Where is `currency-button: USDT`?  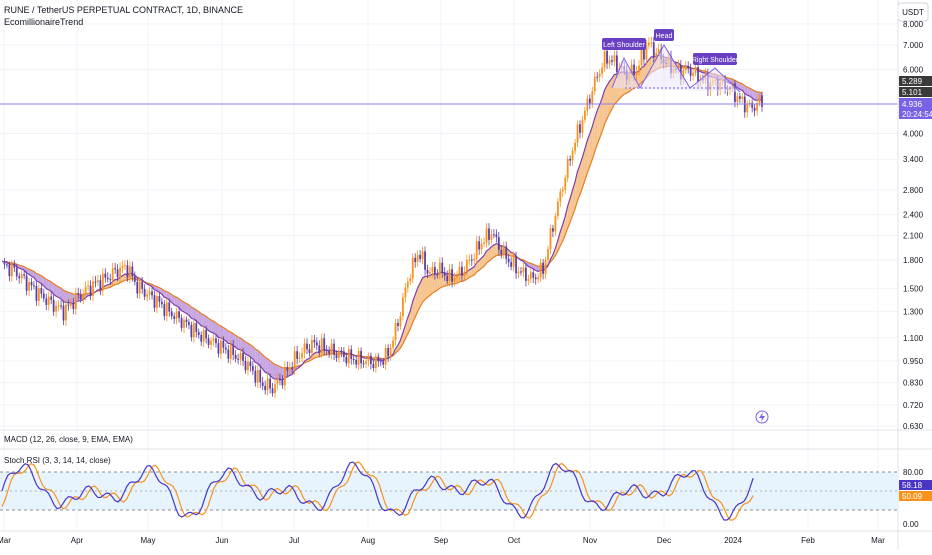 currency-button: USDT is located at coordinates (913, 12).